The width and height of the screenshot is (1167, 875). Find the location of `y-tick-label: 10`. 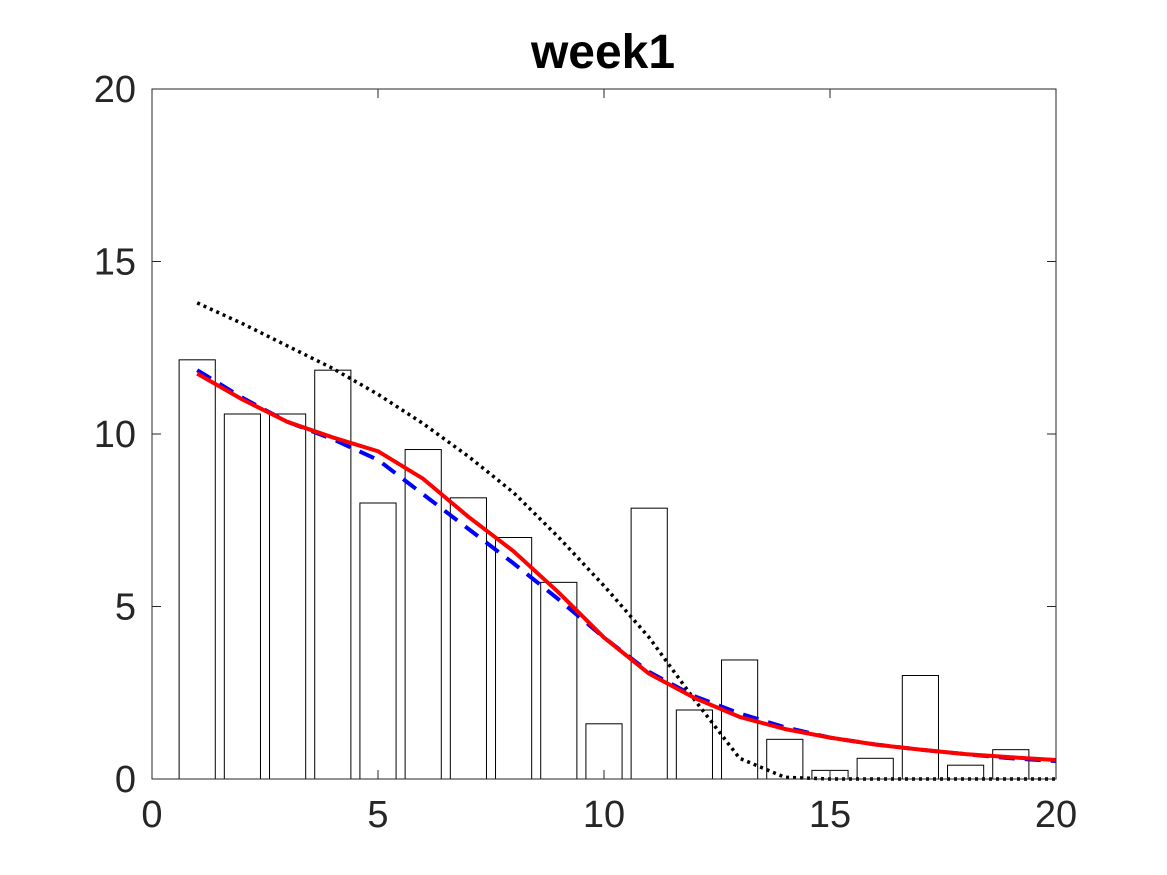

y-tick-label: 10 is located at coordinates (115, 435).